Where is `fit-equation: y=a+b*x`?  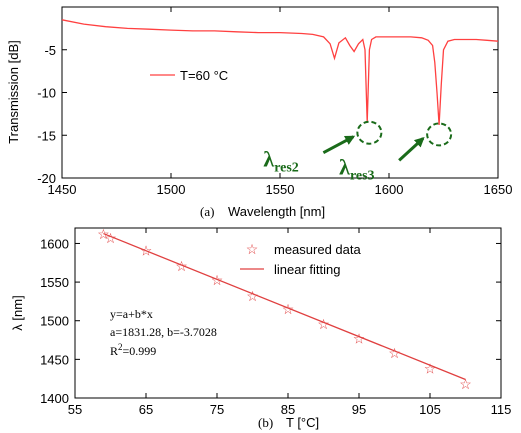
fit-equation: y=a+b*x is located at coordinates (131, 314).